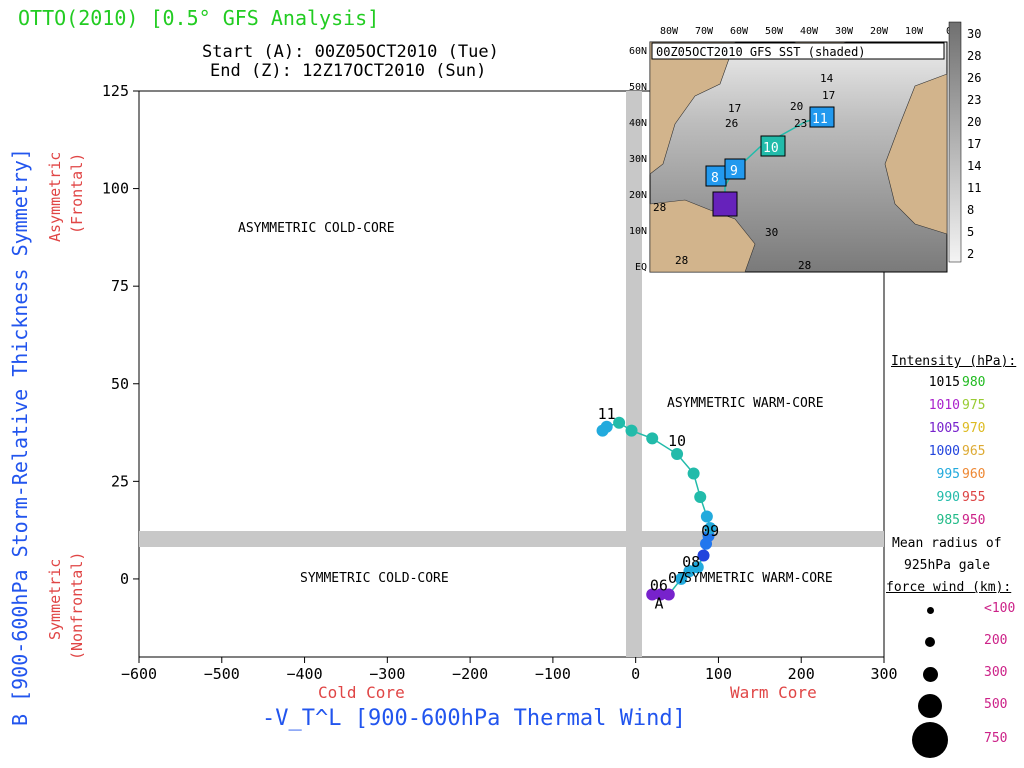  What do you see at coordinates (316, 228) in the screenshot?
I see `region-asymmetric-cold-core: ASYMMETRIC COLD-CORE` at bounding box center [316, 228].